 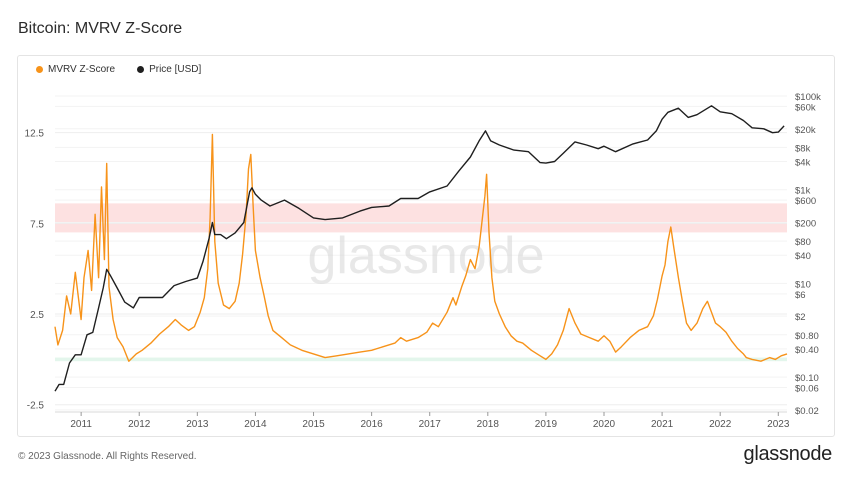 What do you see at coordinates (805, 130) in the screenshot?
I see `right-tick-label: $20k` at bounding box center [805, 130].